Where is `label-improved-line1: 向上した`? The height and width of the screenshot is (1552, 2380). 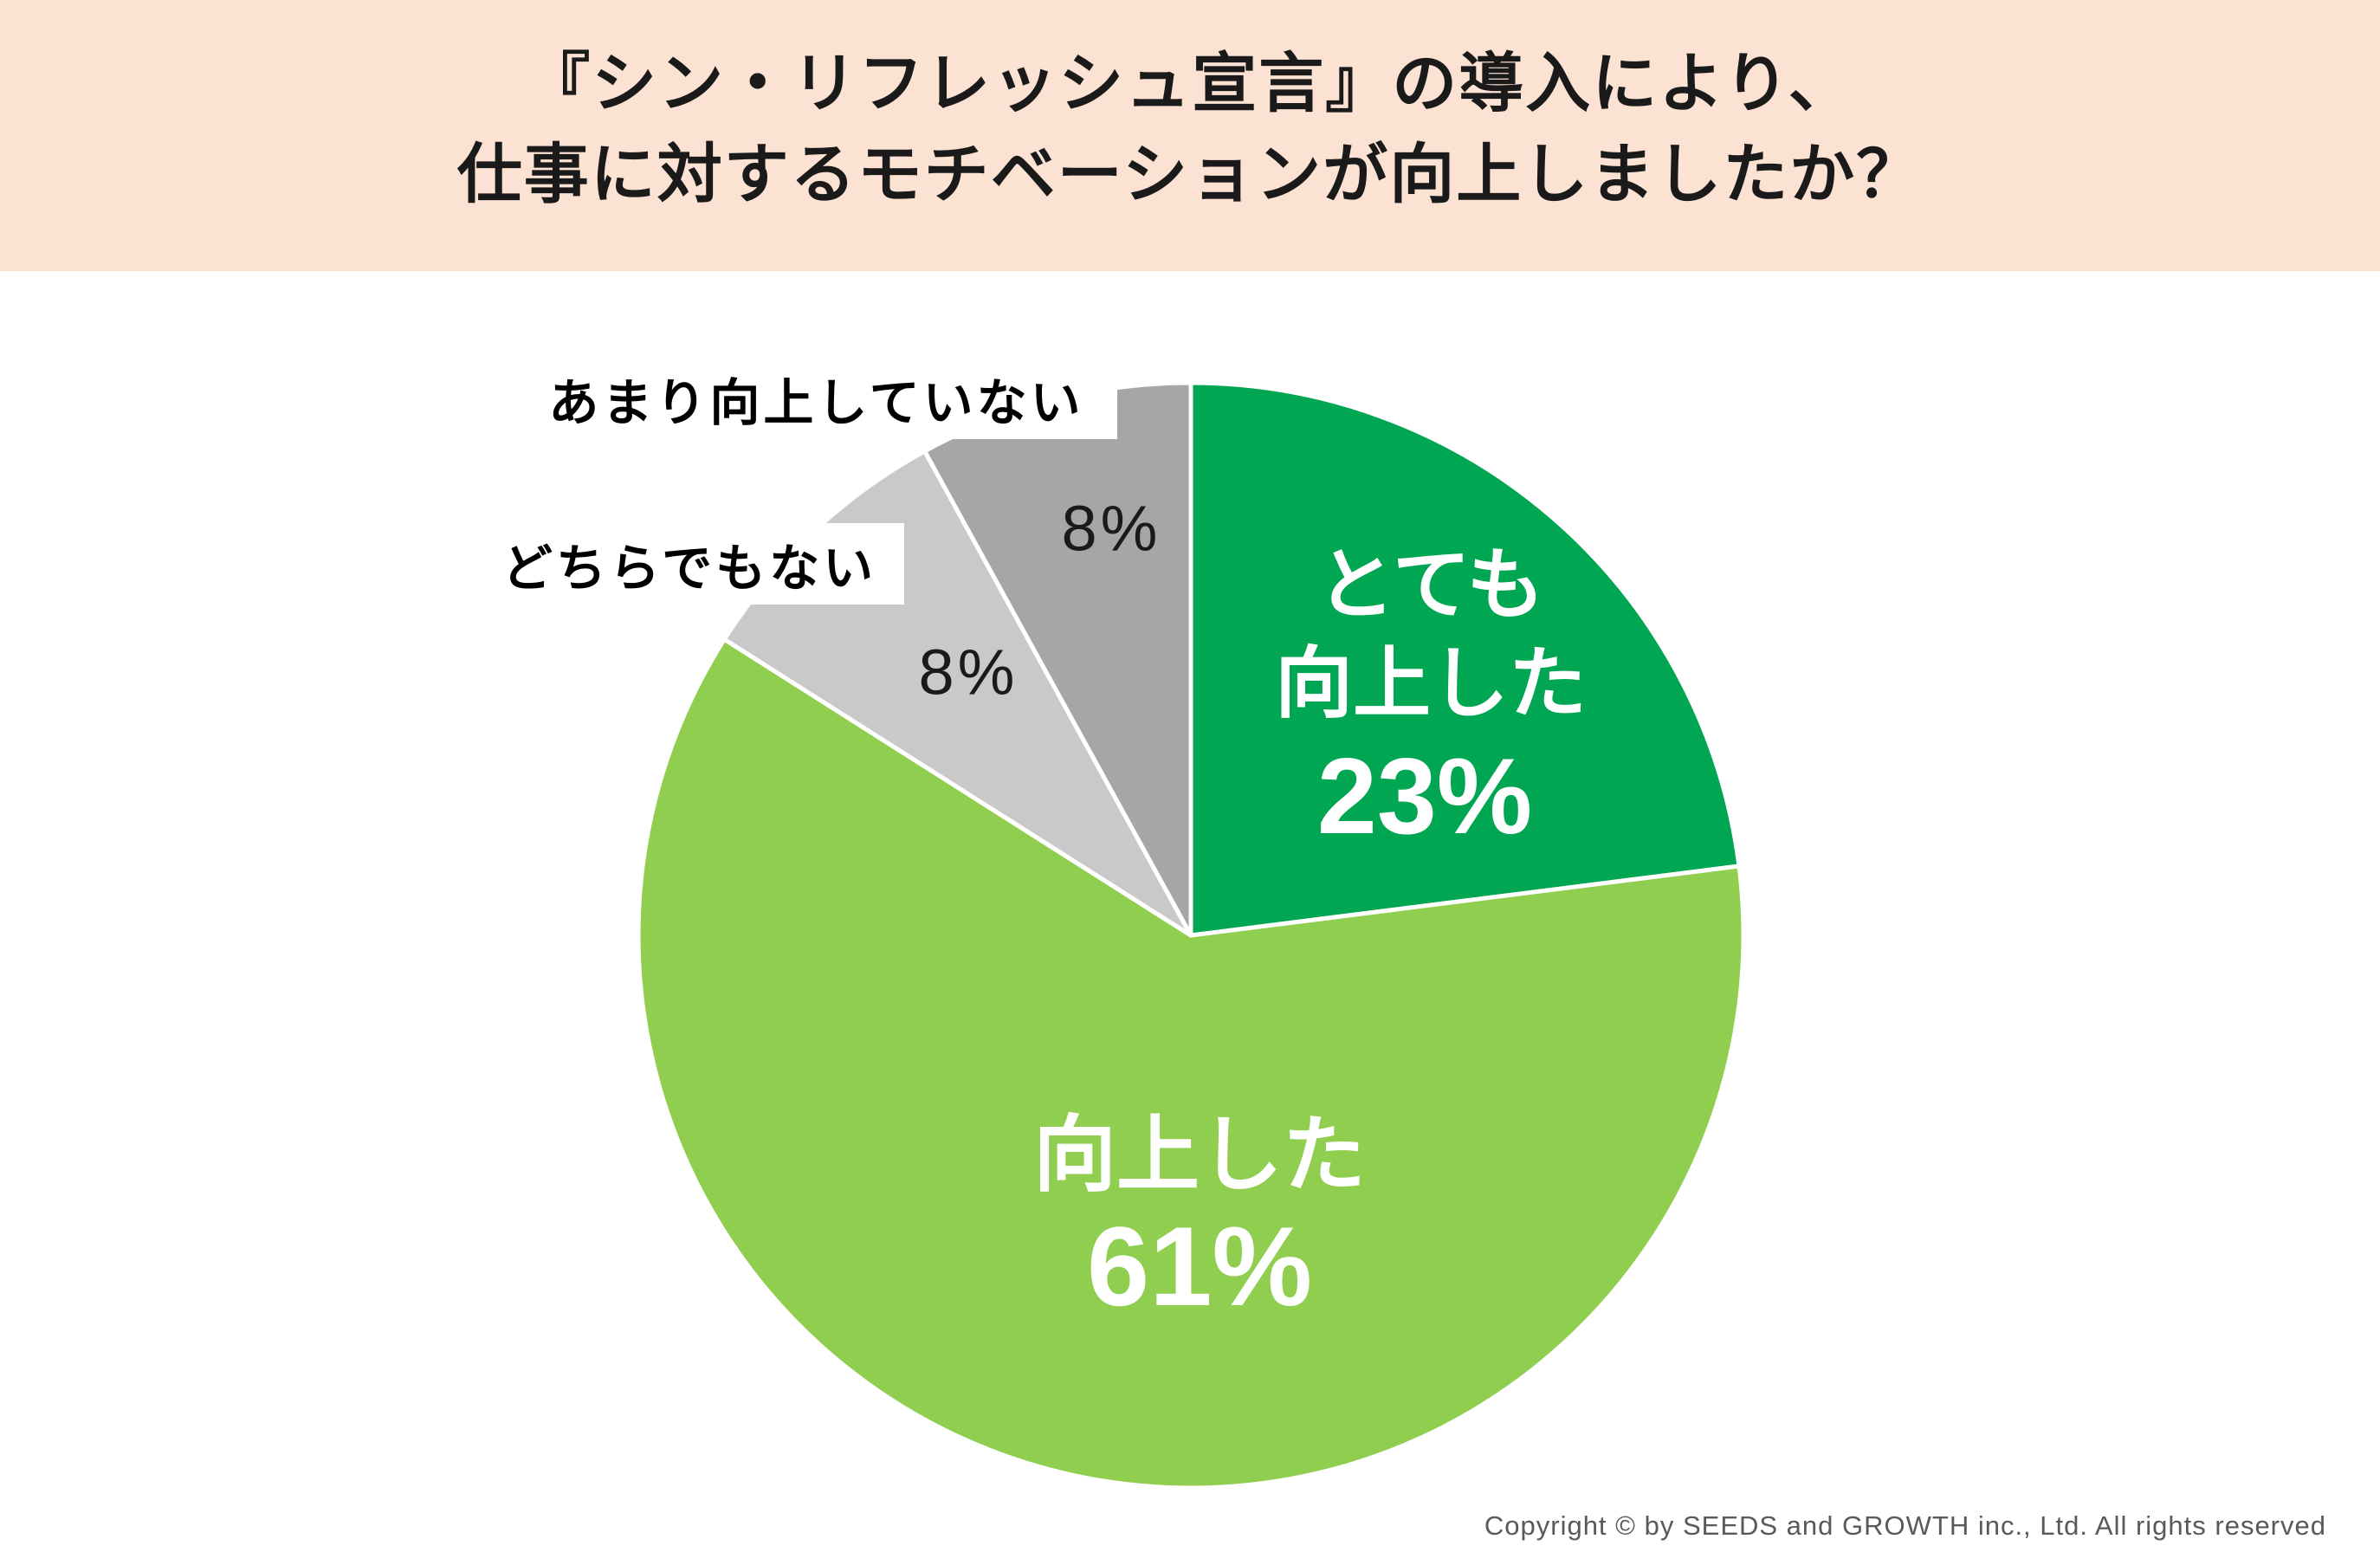
label-improved-line1: 向上した is located at coordinates (1199, 1155).